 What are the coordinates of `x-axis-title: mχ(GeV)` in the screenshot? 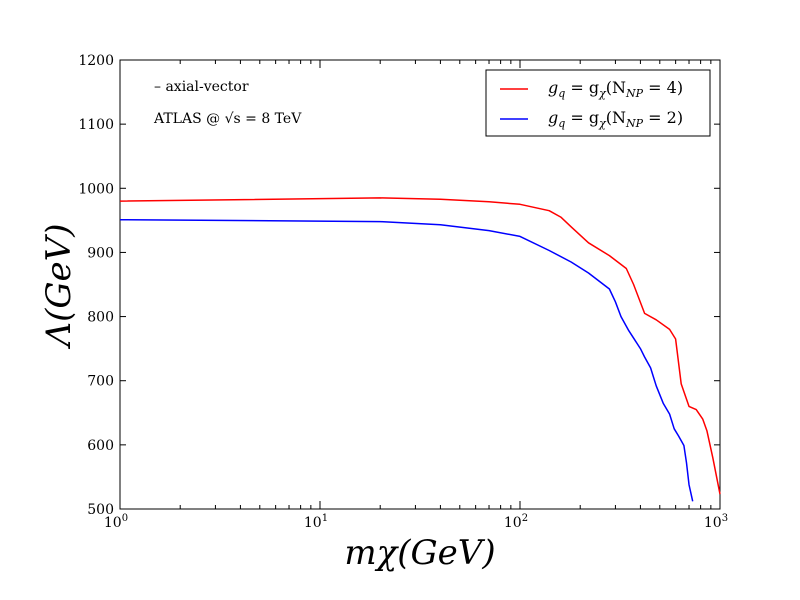 It's located at (419, 553).